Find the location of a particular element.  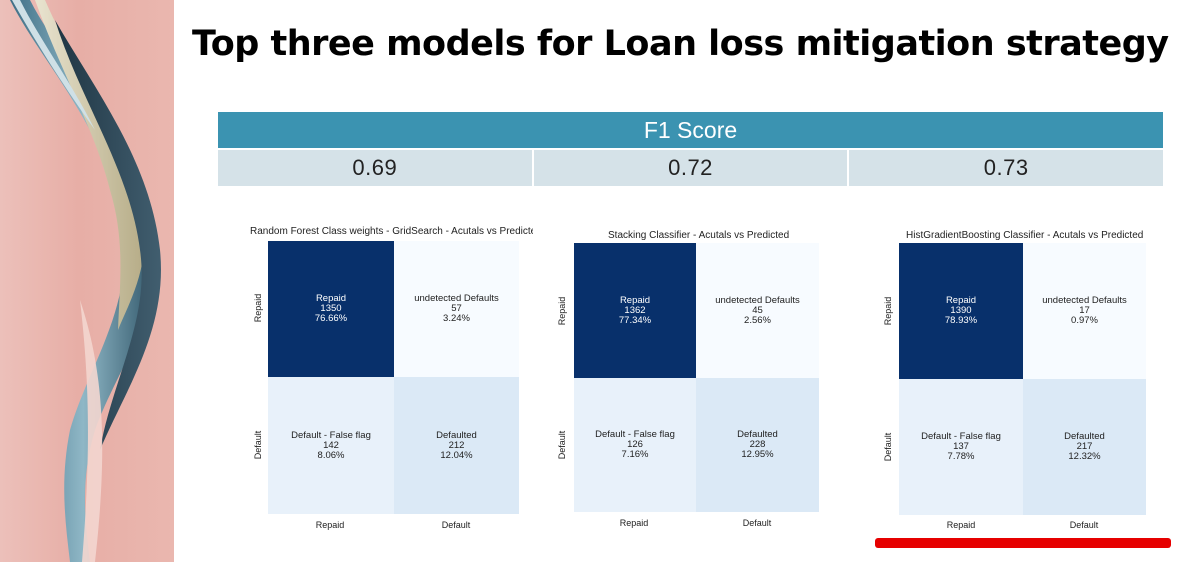

cell-true-repaid: Repaid 1362 77.34% is located at coordinates (635, 310).